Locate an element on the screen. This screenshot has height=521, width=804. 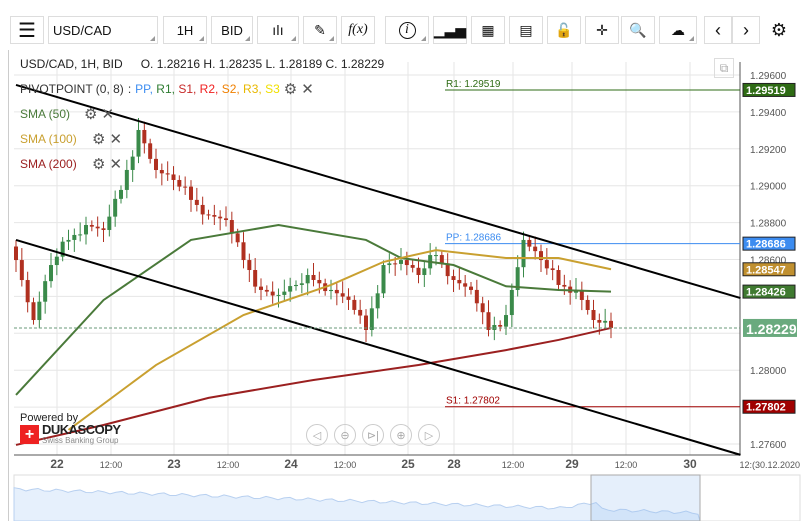
lock-button: 🔓 is located at coordinates (564, 30).